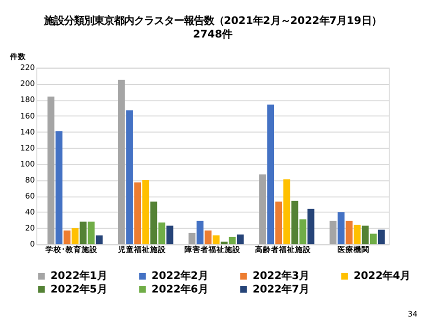 Image resolution: width=427 pixels, height=320 pixels. I want to click on y-tick-label: 120, so click(27, 147).